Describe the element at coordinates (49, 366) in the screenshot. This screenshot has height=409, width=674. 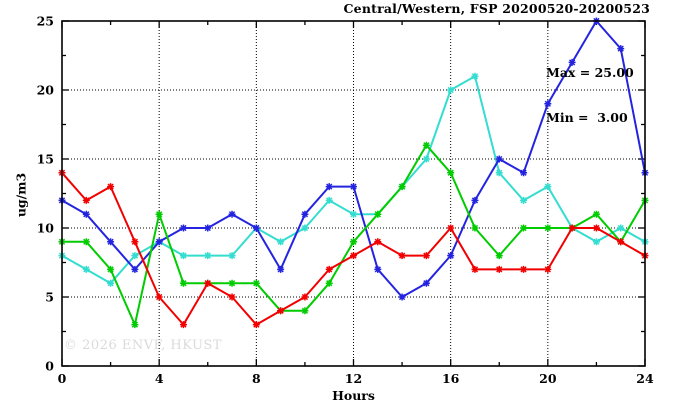
I see `y-tick-label: 0` at that location.